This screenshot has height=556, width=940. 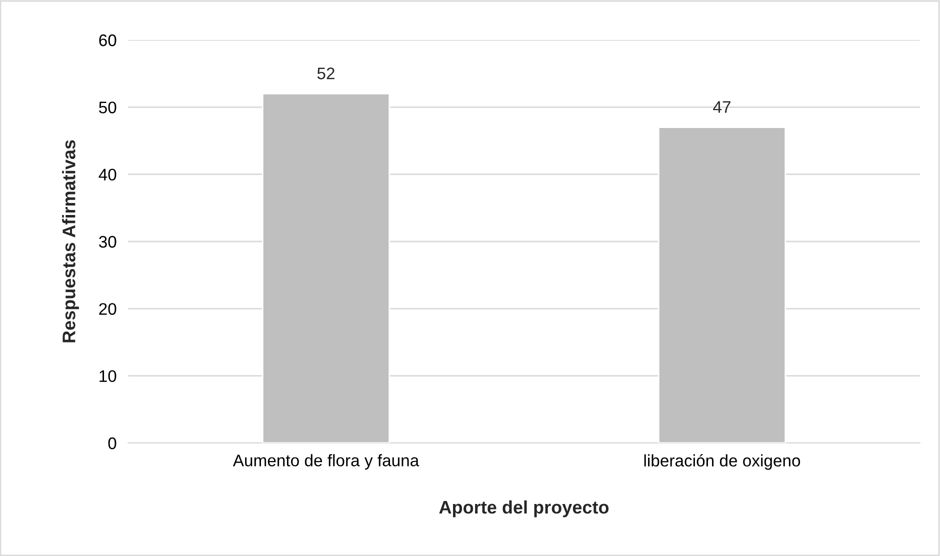 I want to click on x-axis-title: Aporte del proyecto, so click(x=524, y=509).